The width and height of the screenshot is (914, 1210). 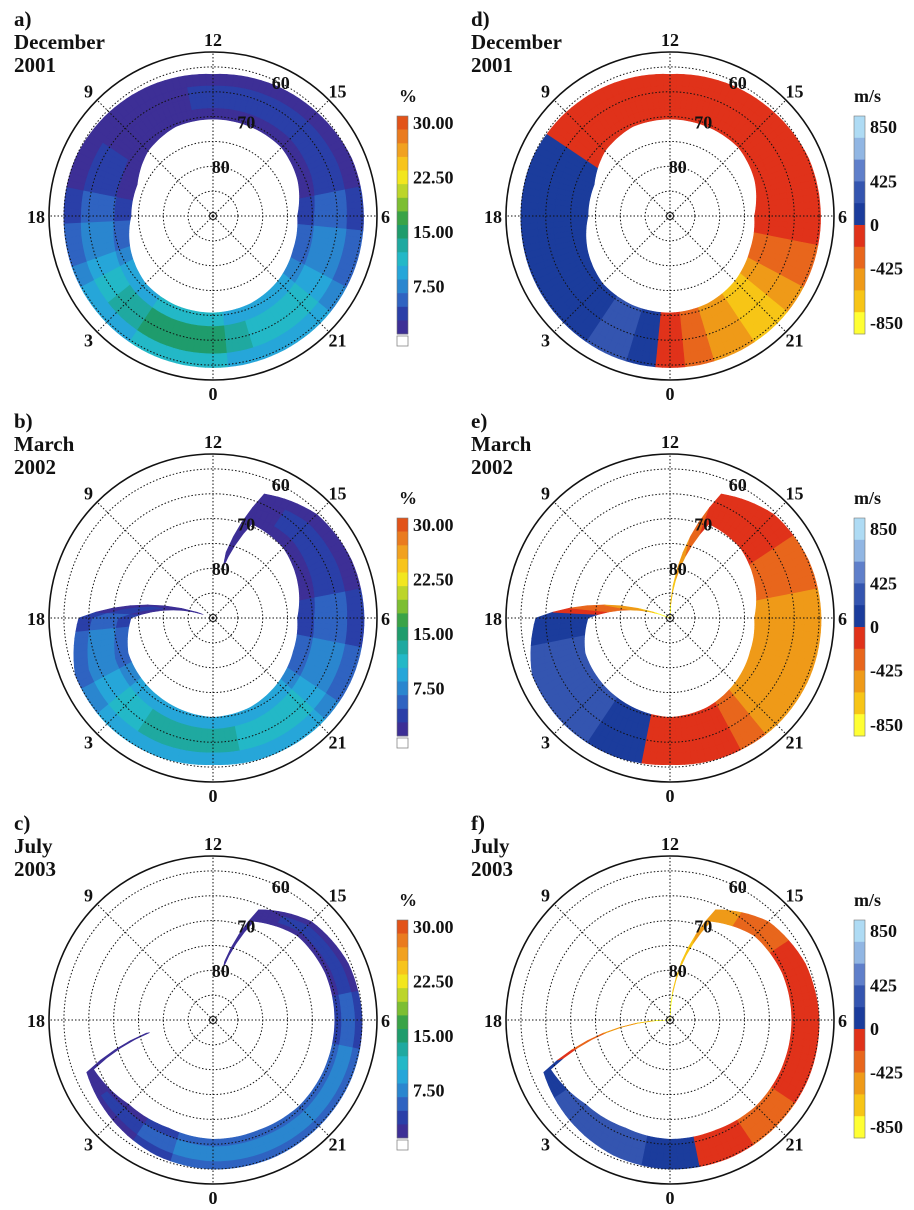 What do you see at coordinates (886, 1127) in the screenshot?
I see `colorbar-tick-label: -850` at bounding box center [886, 1127].